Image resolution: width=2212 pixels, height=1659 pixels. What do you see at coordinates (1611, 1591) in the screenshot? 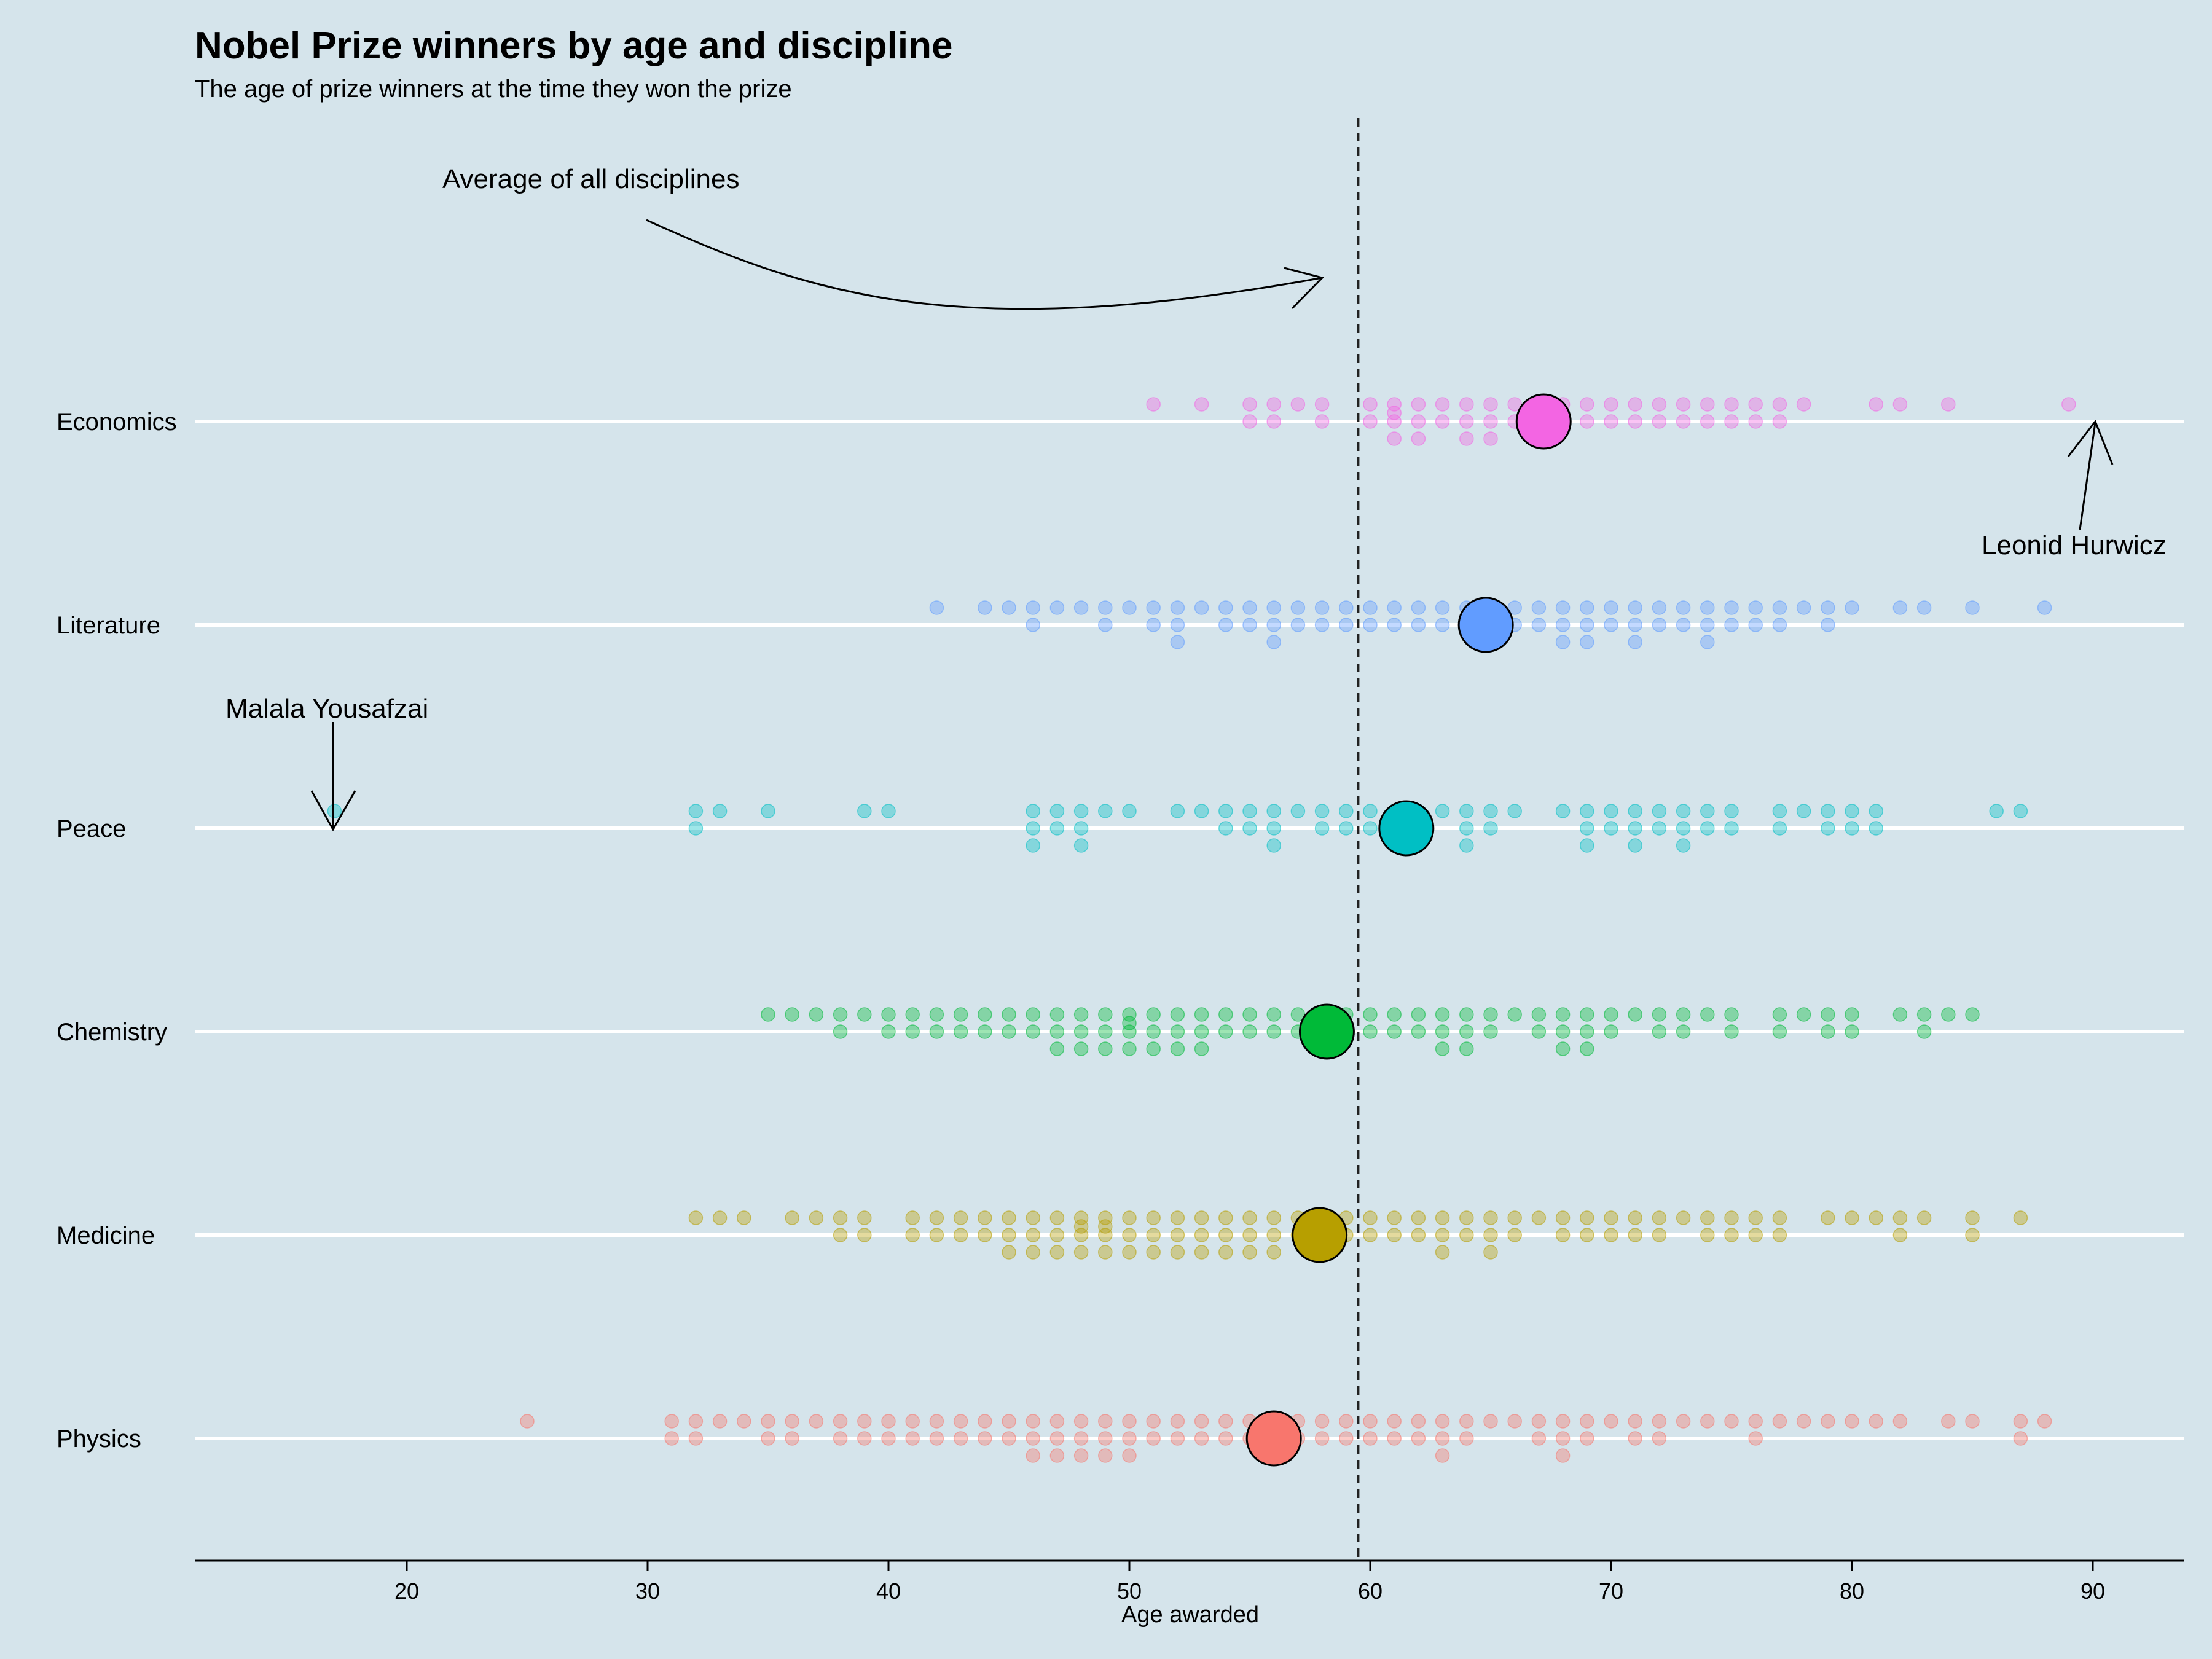
I see `x-tick-label-70: 70` at bounding box center [1611, 1591].